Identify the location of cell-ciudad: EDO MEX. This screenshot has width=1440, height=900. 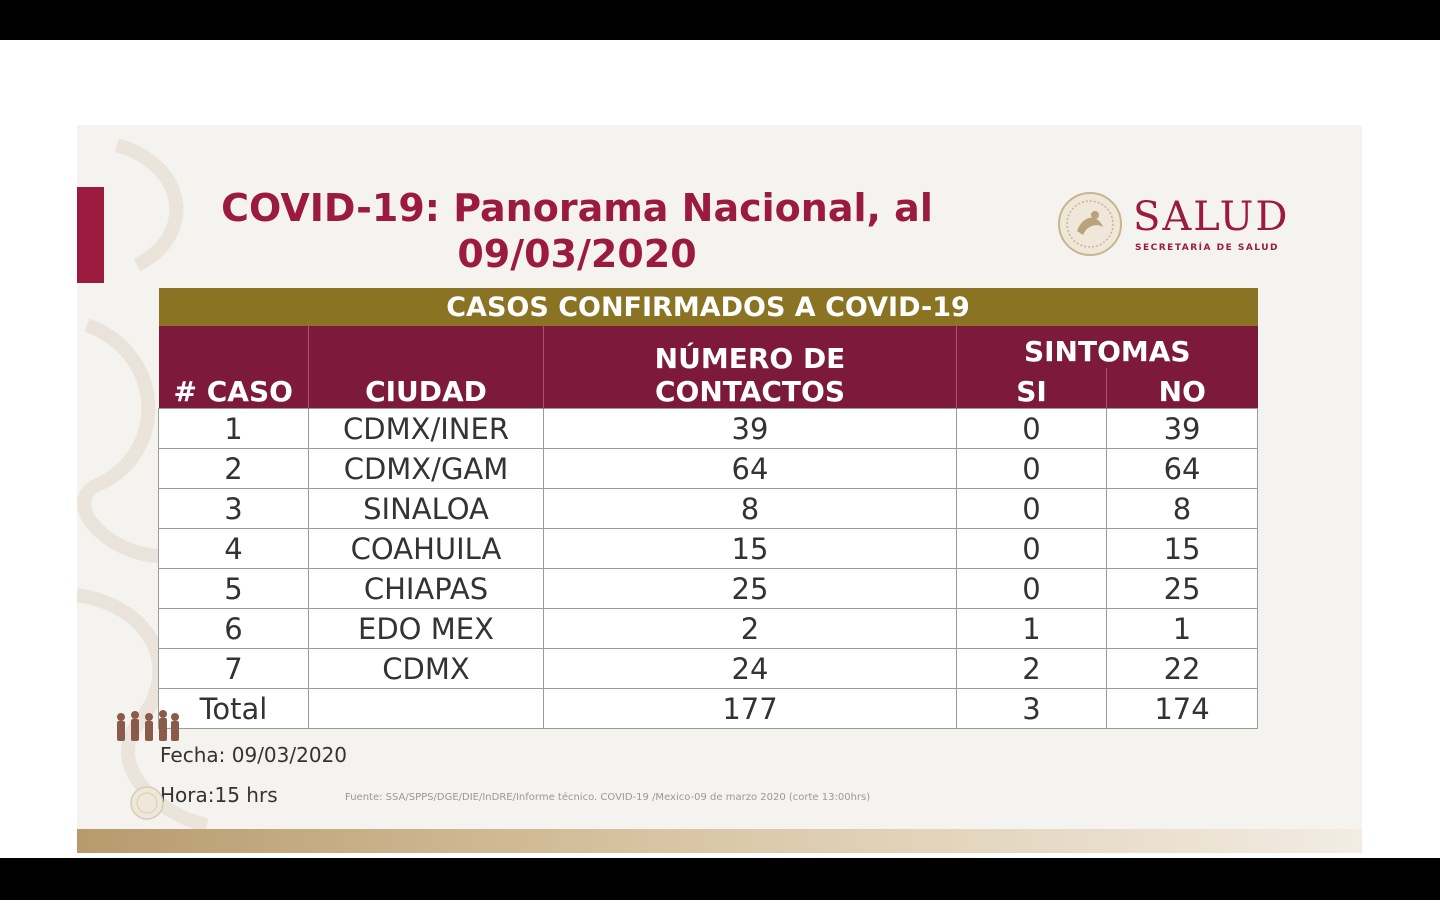
(426, 628).